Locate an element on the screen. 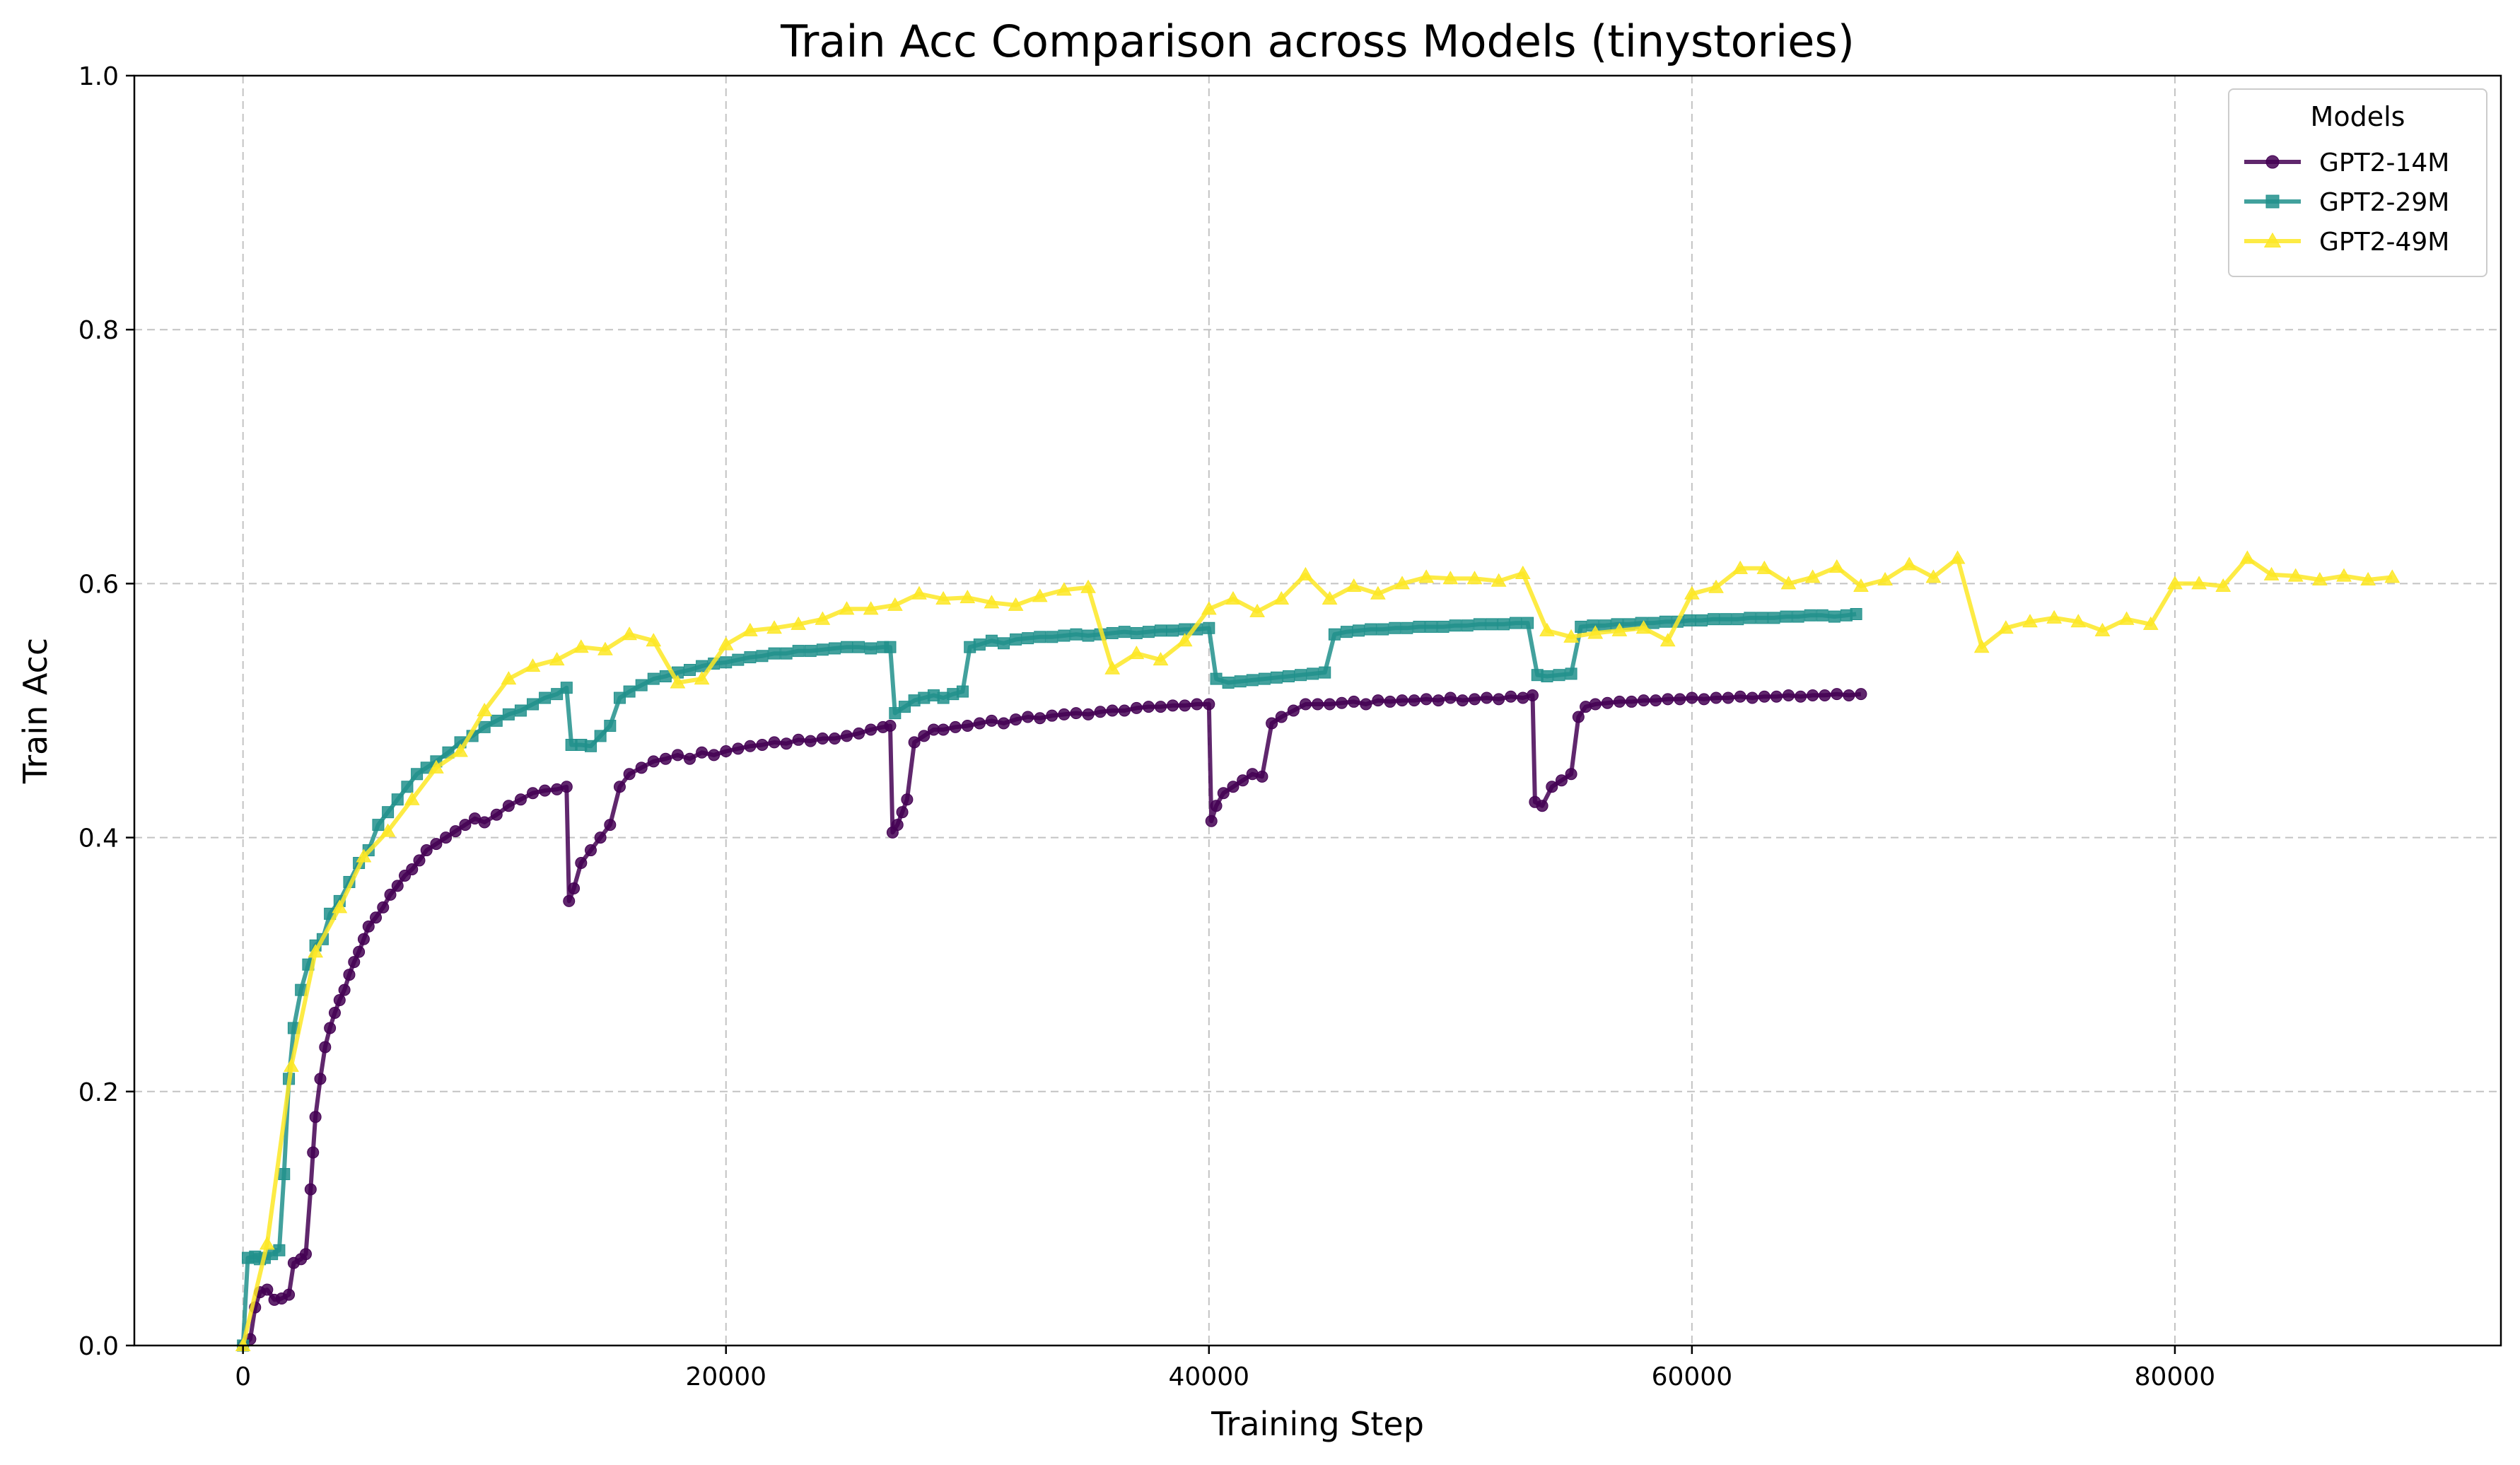  legend: Models GPT2-14M GPT2-29M GPT2-49M is located at coordinates (2357, 183).